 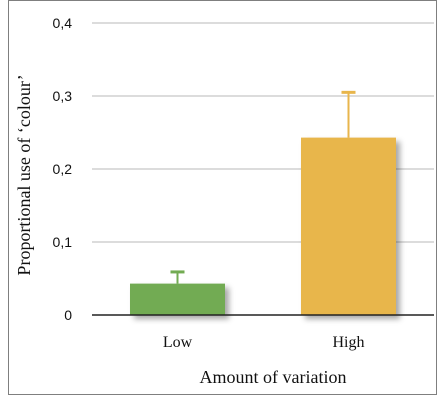 What do you see at coordinates (68, 315) in the screenshot?
I see `y-tick-label: 0` at bounding box center [68, 315].